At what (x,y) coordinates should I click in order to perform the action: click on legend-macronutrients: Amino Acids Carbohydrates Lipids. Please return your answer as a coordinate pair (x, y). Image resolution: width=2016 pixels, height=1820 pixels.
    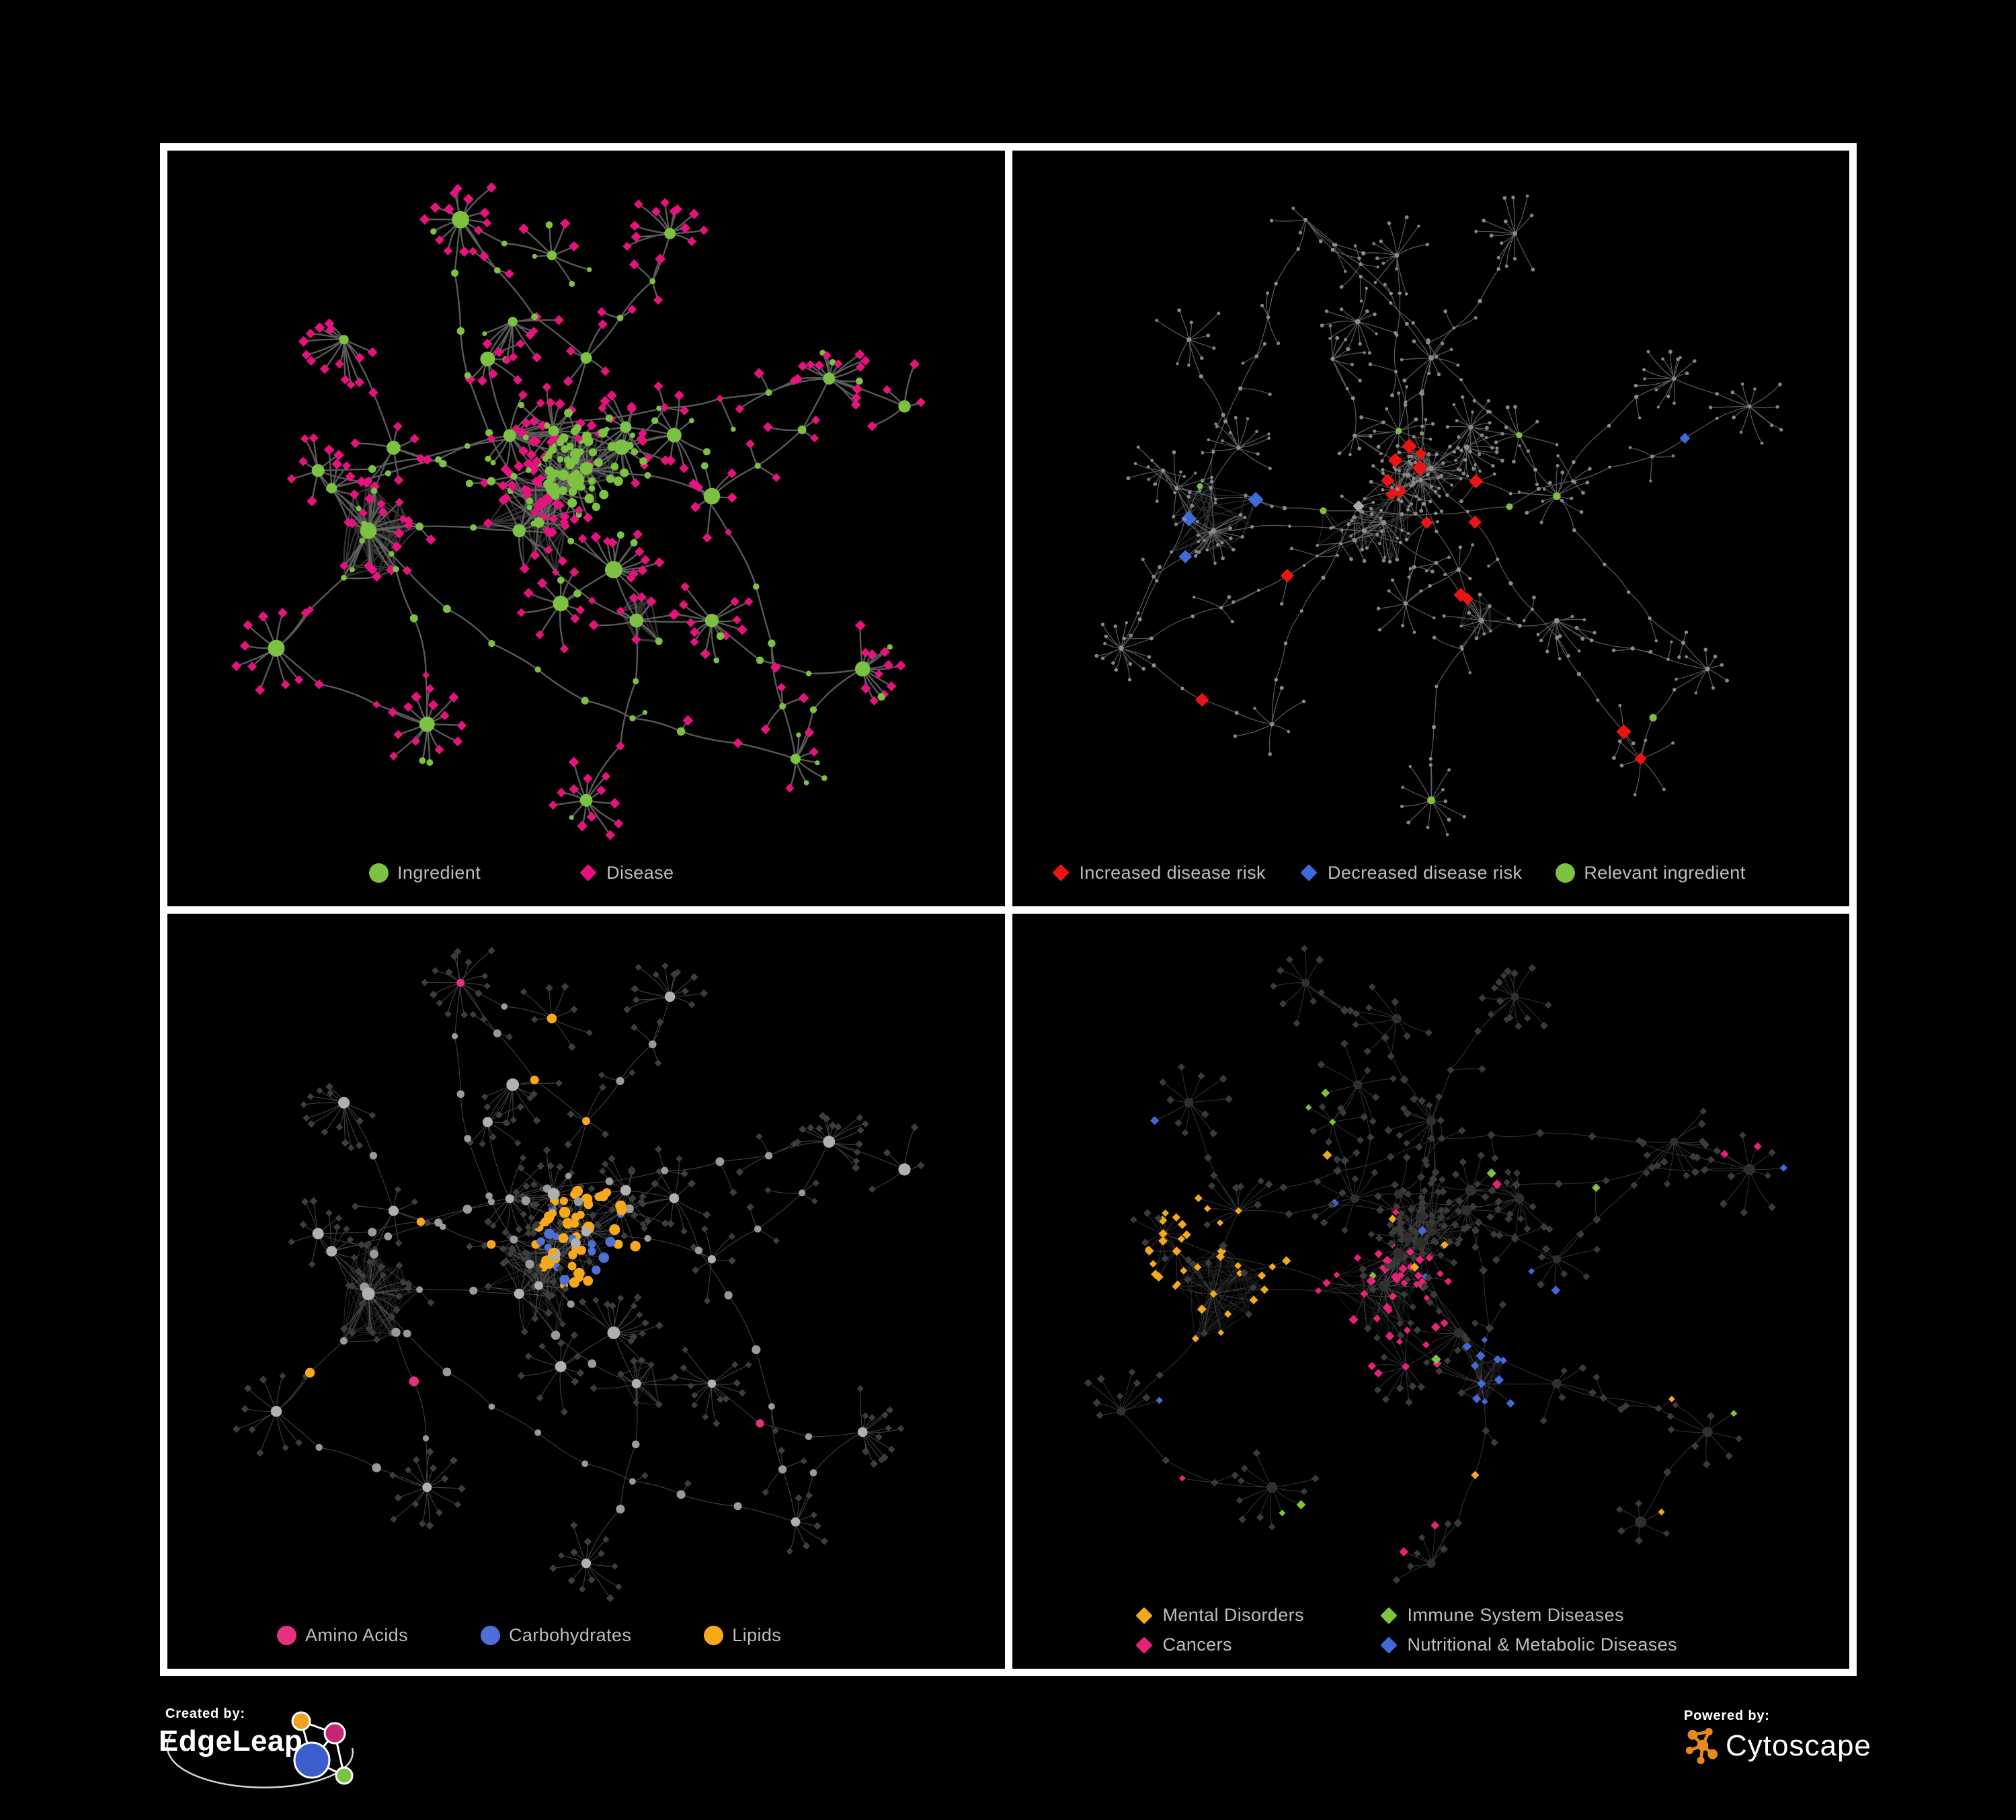
    Looking at the image, I should click on (586, 1635).